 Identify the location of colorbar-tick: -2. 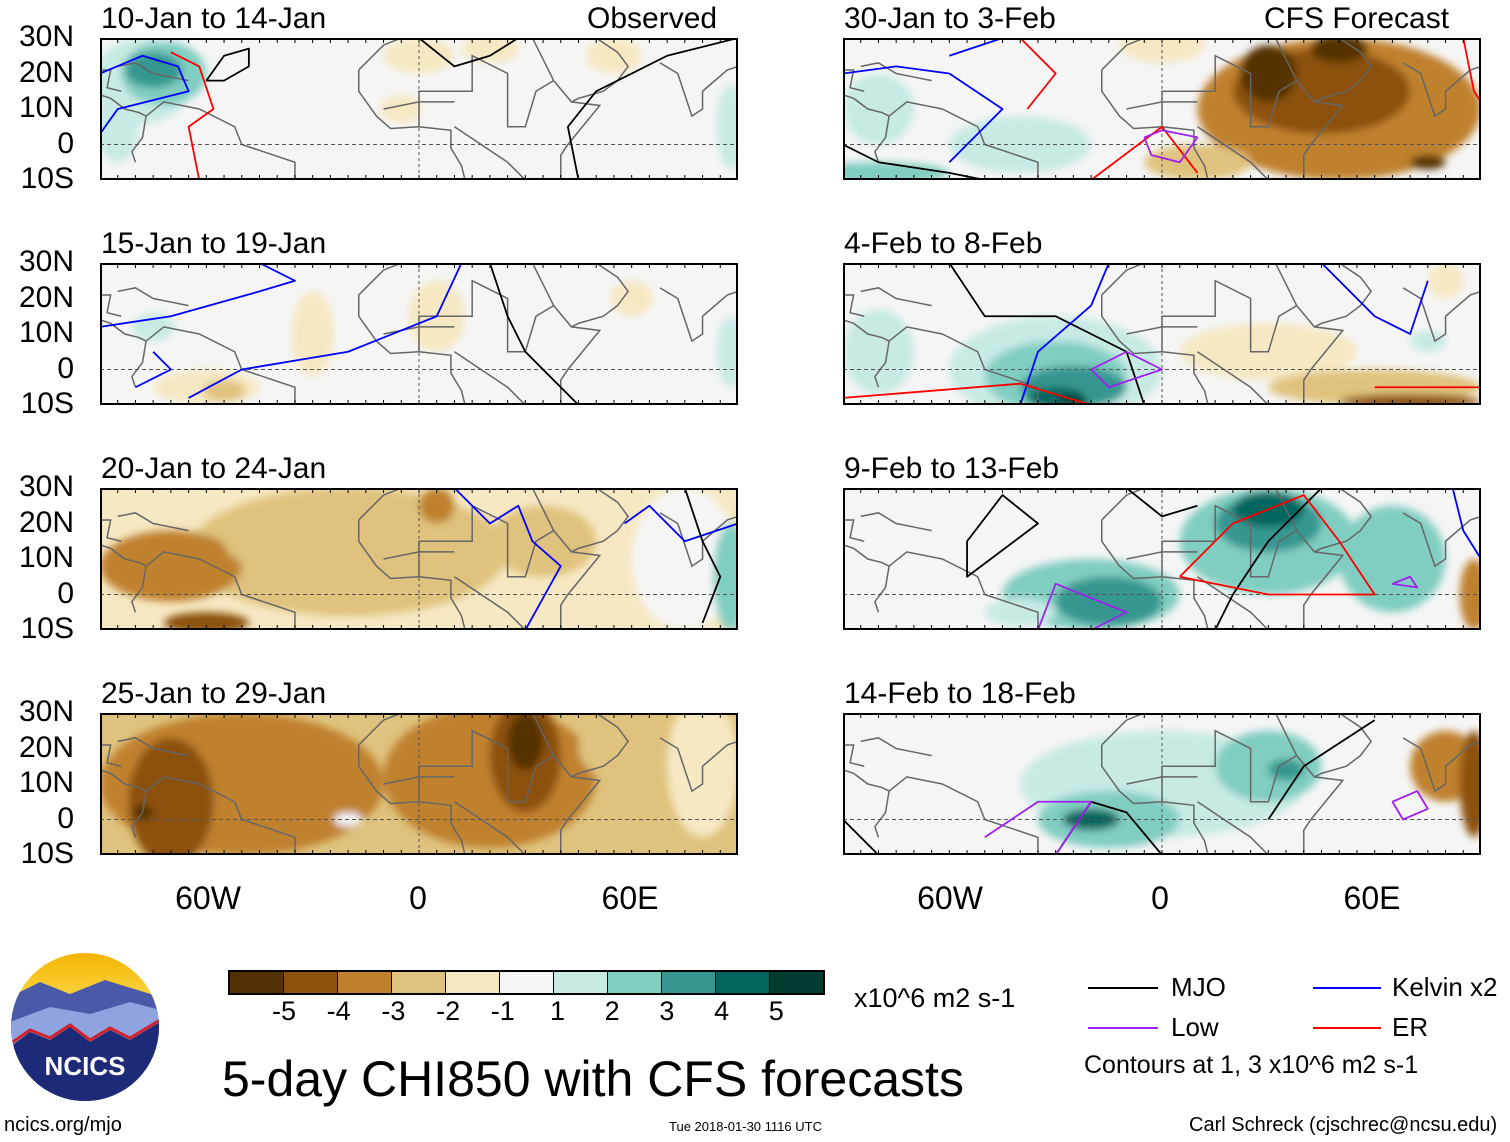
(448, 1011).